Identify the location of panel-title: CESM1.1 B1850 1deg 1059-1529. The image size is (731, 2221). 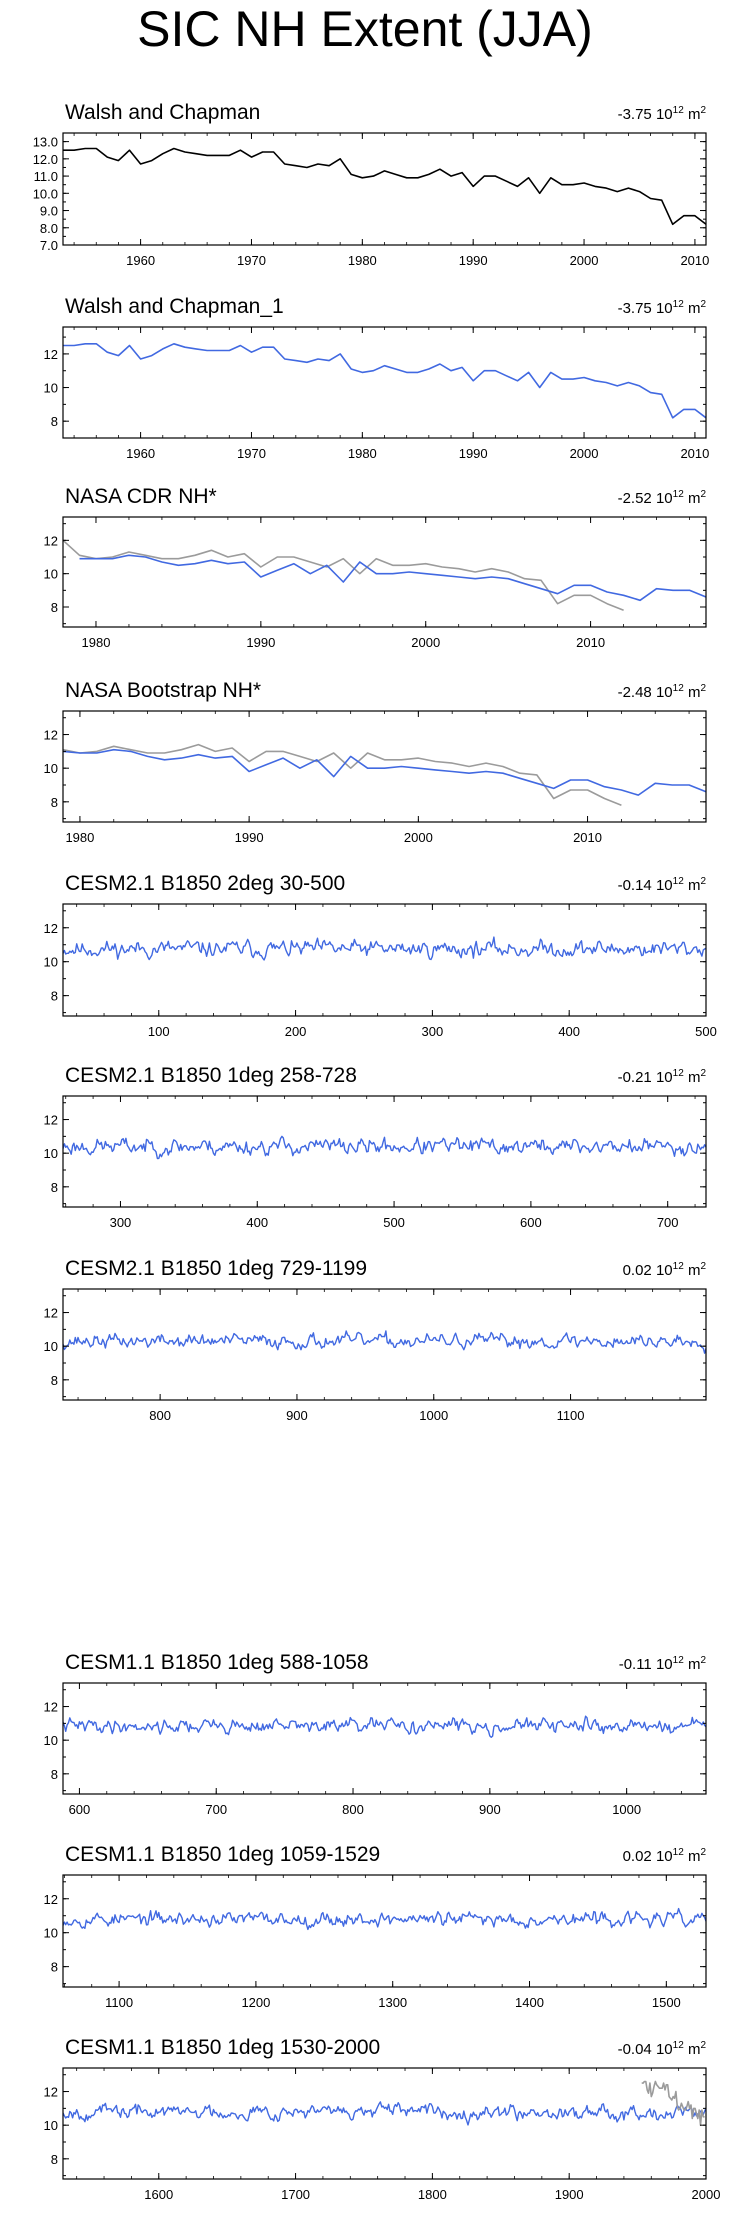
(222, 1854).